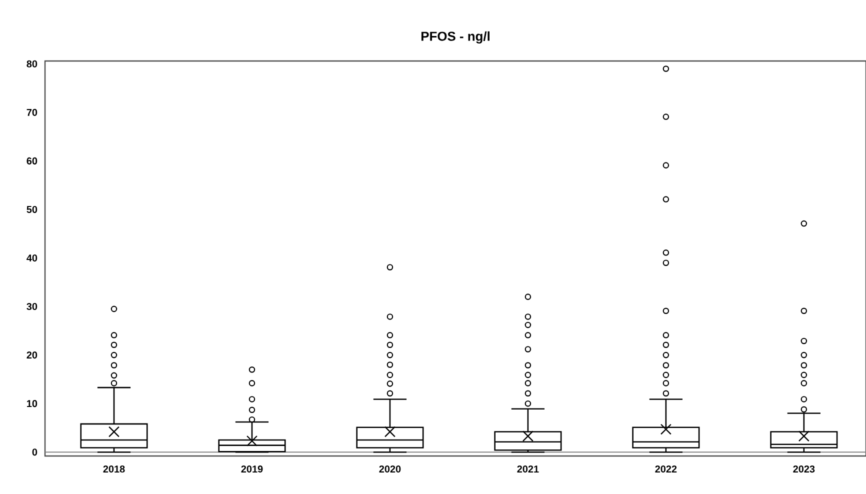 The height and width of the screenshot is (494, 866). Describe the element at coordinates (32, 209) in the screenshot. I see `y-tick-label: 50` at that location.